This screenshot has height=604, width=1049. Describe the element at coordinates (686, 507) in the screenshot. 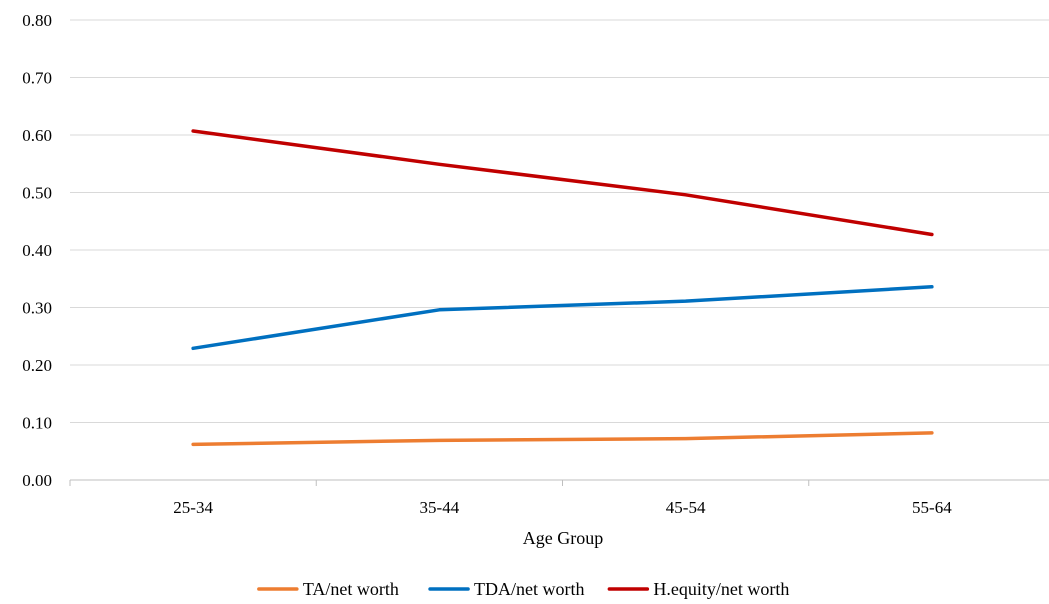

I see `x-tick-label: 45-54` at that location.